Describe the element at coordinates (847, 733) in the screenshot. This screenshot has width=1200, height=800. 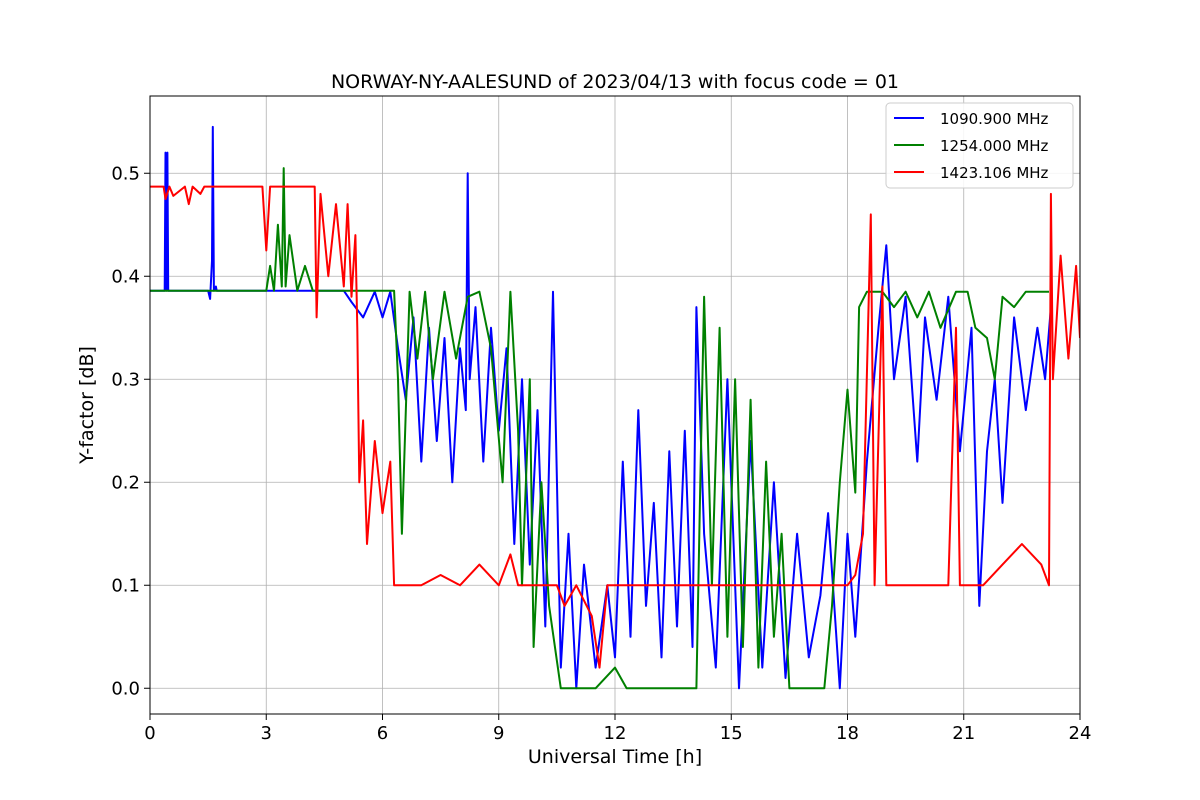
I see `x-tick-label: 18` at that location.